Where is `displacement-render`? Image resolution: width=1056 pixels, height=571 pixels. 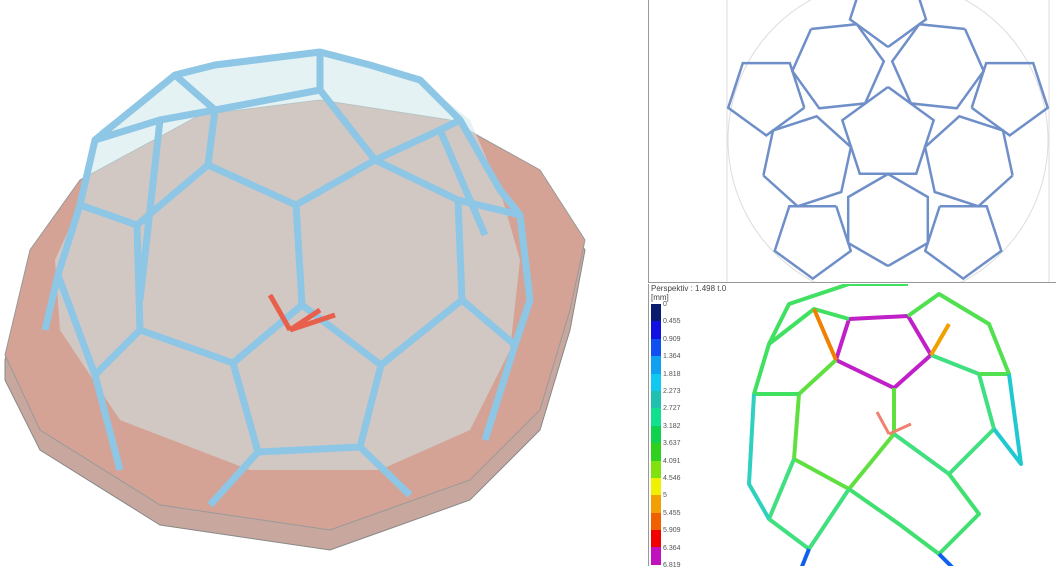
displacement-render is located at coordinates (885, 425).